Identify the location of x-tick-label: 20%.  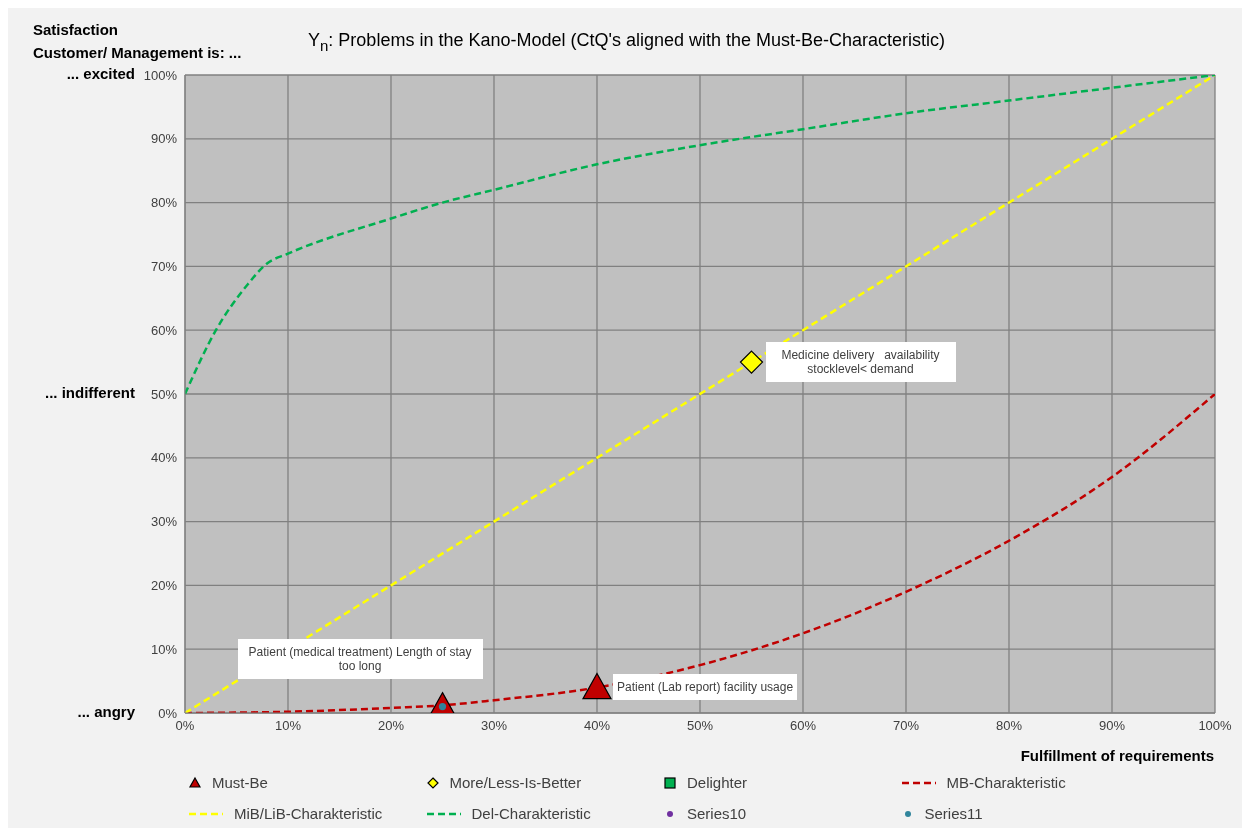
(391, 726).